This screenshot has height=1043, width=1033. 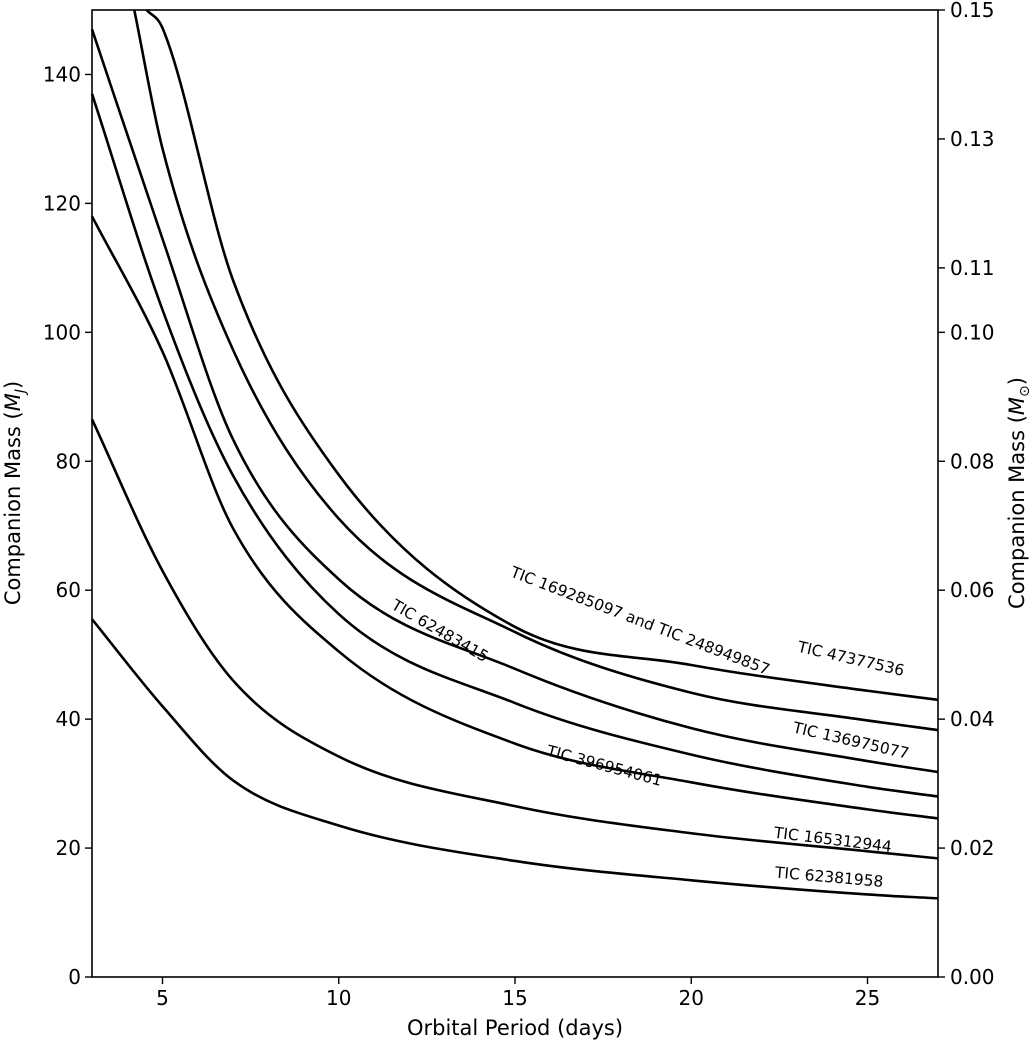 I want to click on y-right-tick-label: 0.10, so click(x=972, y=332).